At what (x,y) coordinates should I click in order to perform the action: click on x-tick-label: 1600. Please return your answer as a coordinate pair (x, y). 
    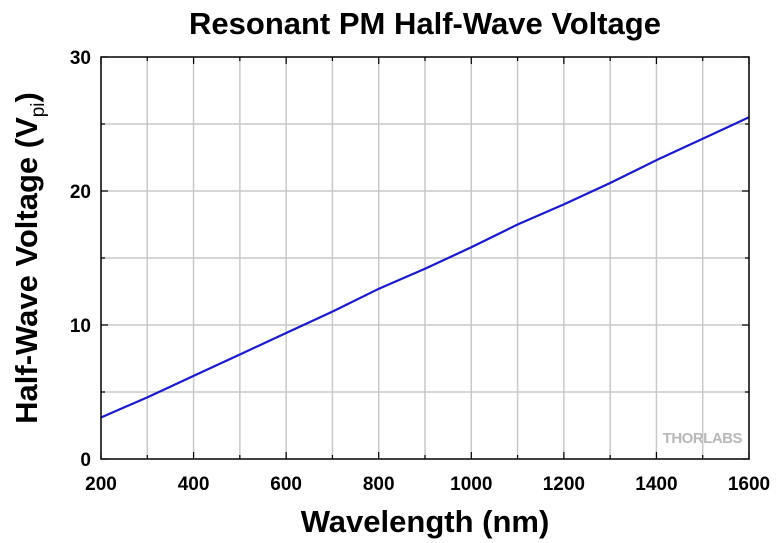
    Looking at the image, I should click on (749, 484).